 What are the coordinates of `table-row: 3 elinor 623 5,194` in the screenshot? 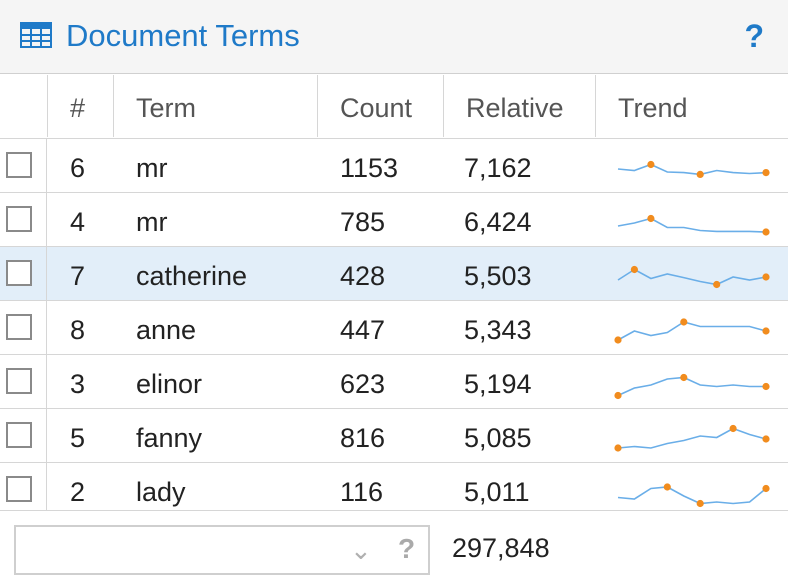 It's located at (394, 381).